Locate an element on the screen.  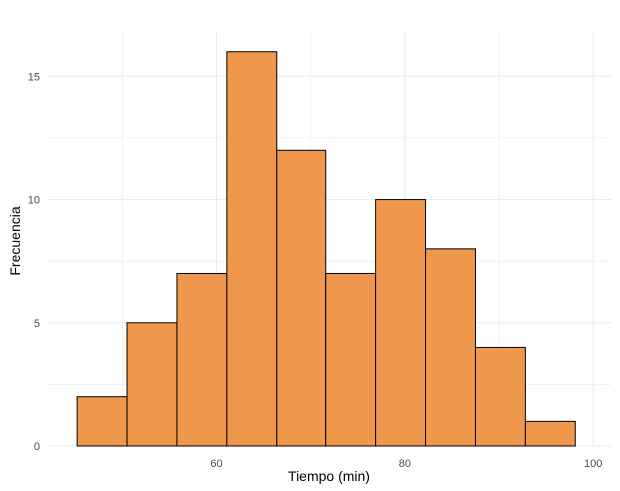
x-tick-label-1: 80 is located at coordinates (405, 464).